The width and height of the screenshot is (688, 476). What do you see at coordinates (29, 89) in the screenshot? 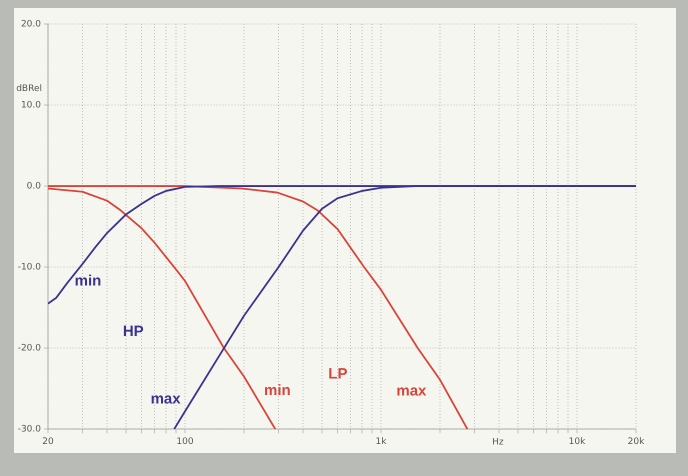
I see `y-axis-title: dBRel` at bounding box center [29, 89].